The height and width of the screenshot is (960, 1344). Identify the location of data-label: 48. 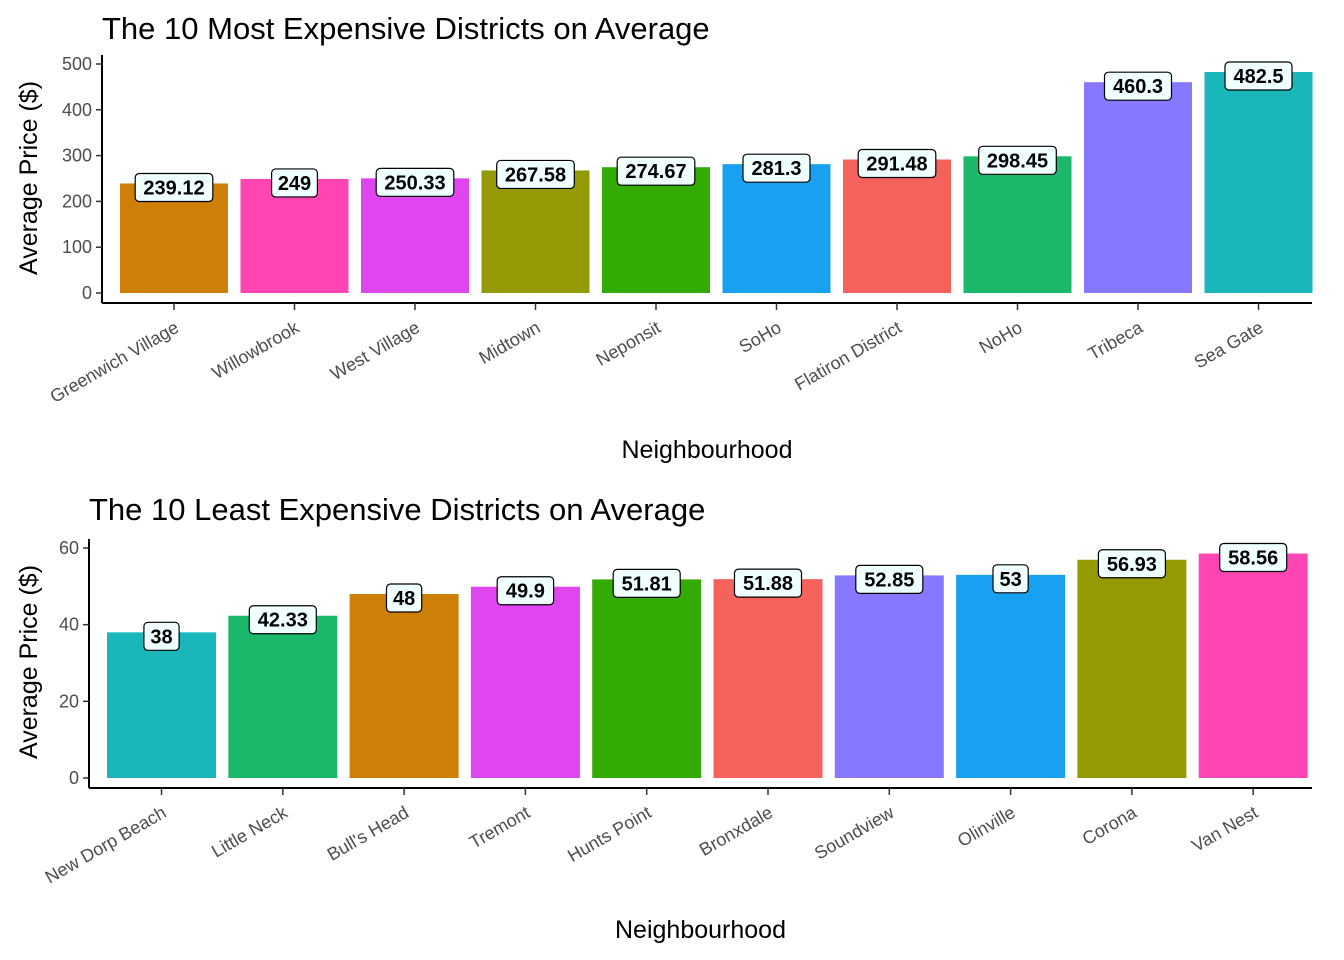
(404, 599).